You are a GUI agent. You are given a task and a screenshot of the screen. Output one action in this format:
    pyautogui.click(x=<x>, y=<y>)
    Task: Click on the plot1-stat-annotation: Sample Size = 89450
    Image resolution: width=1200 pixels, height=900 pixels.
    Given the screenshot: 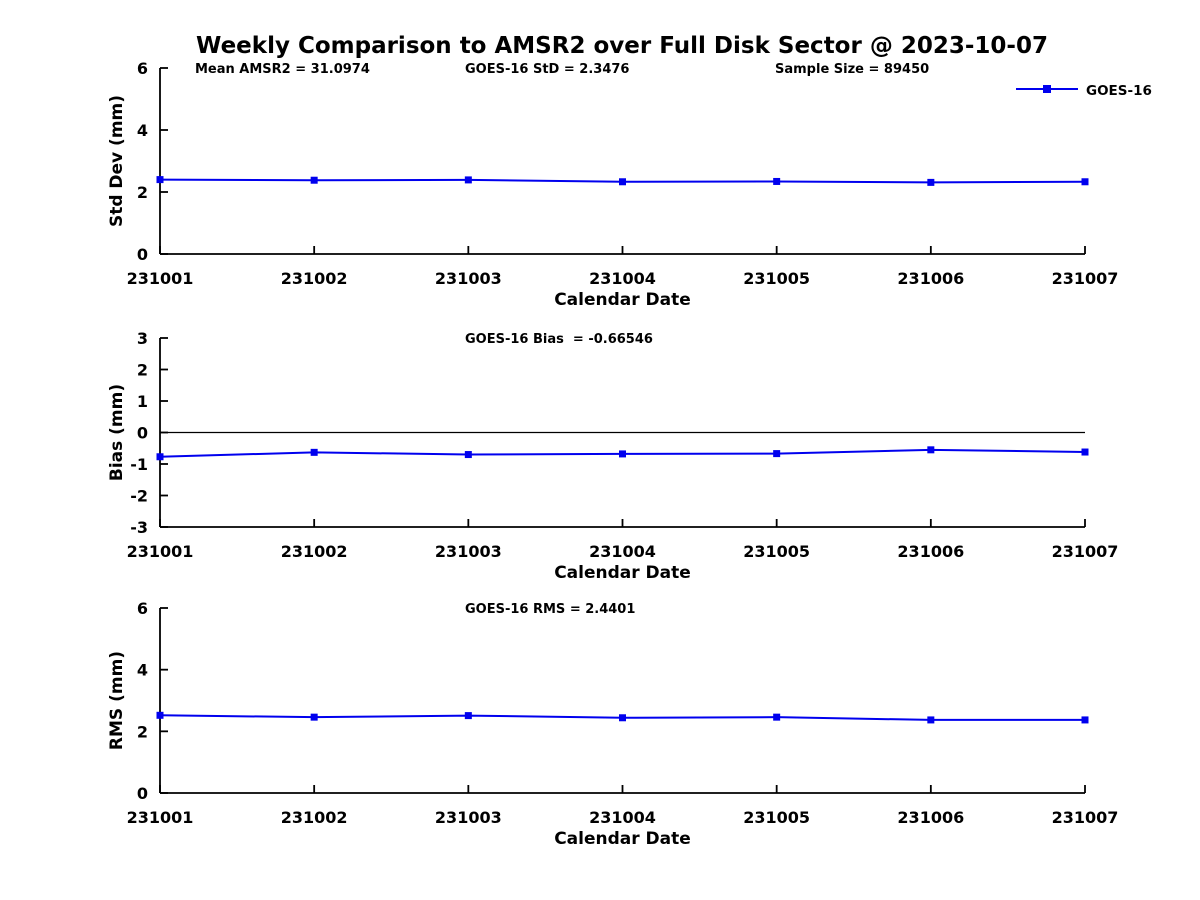 What is the action you would take?
    pyautogui.click(x=852, y=69)
    